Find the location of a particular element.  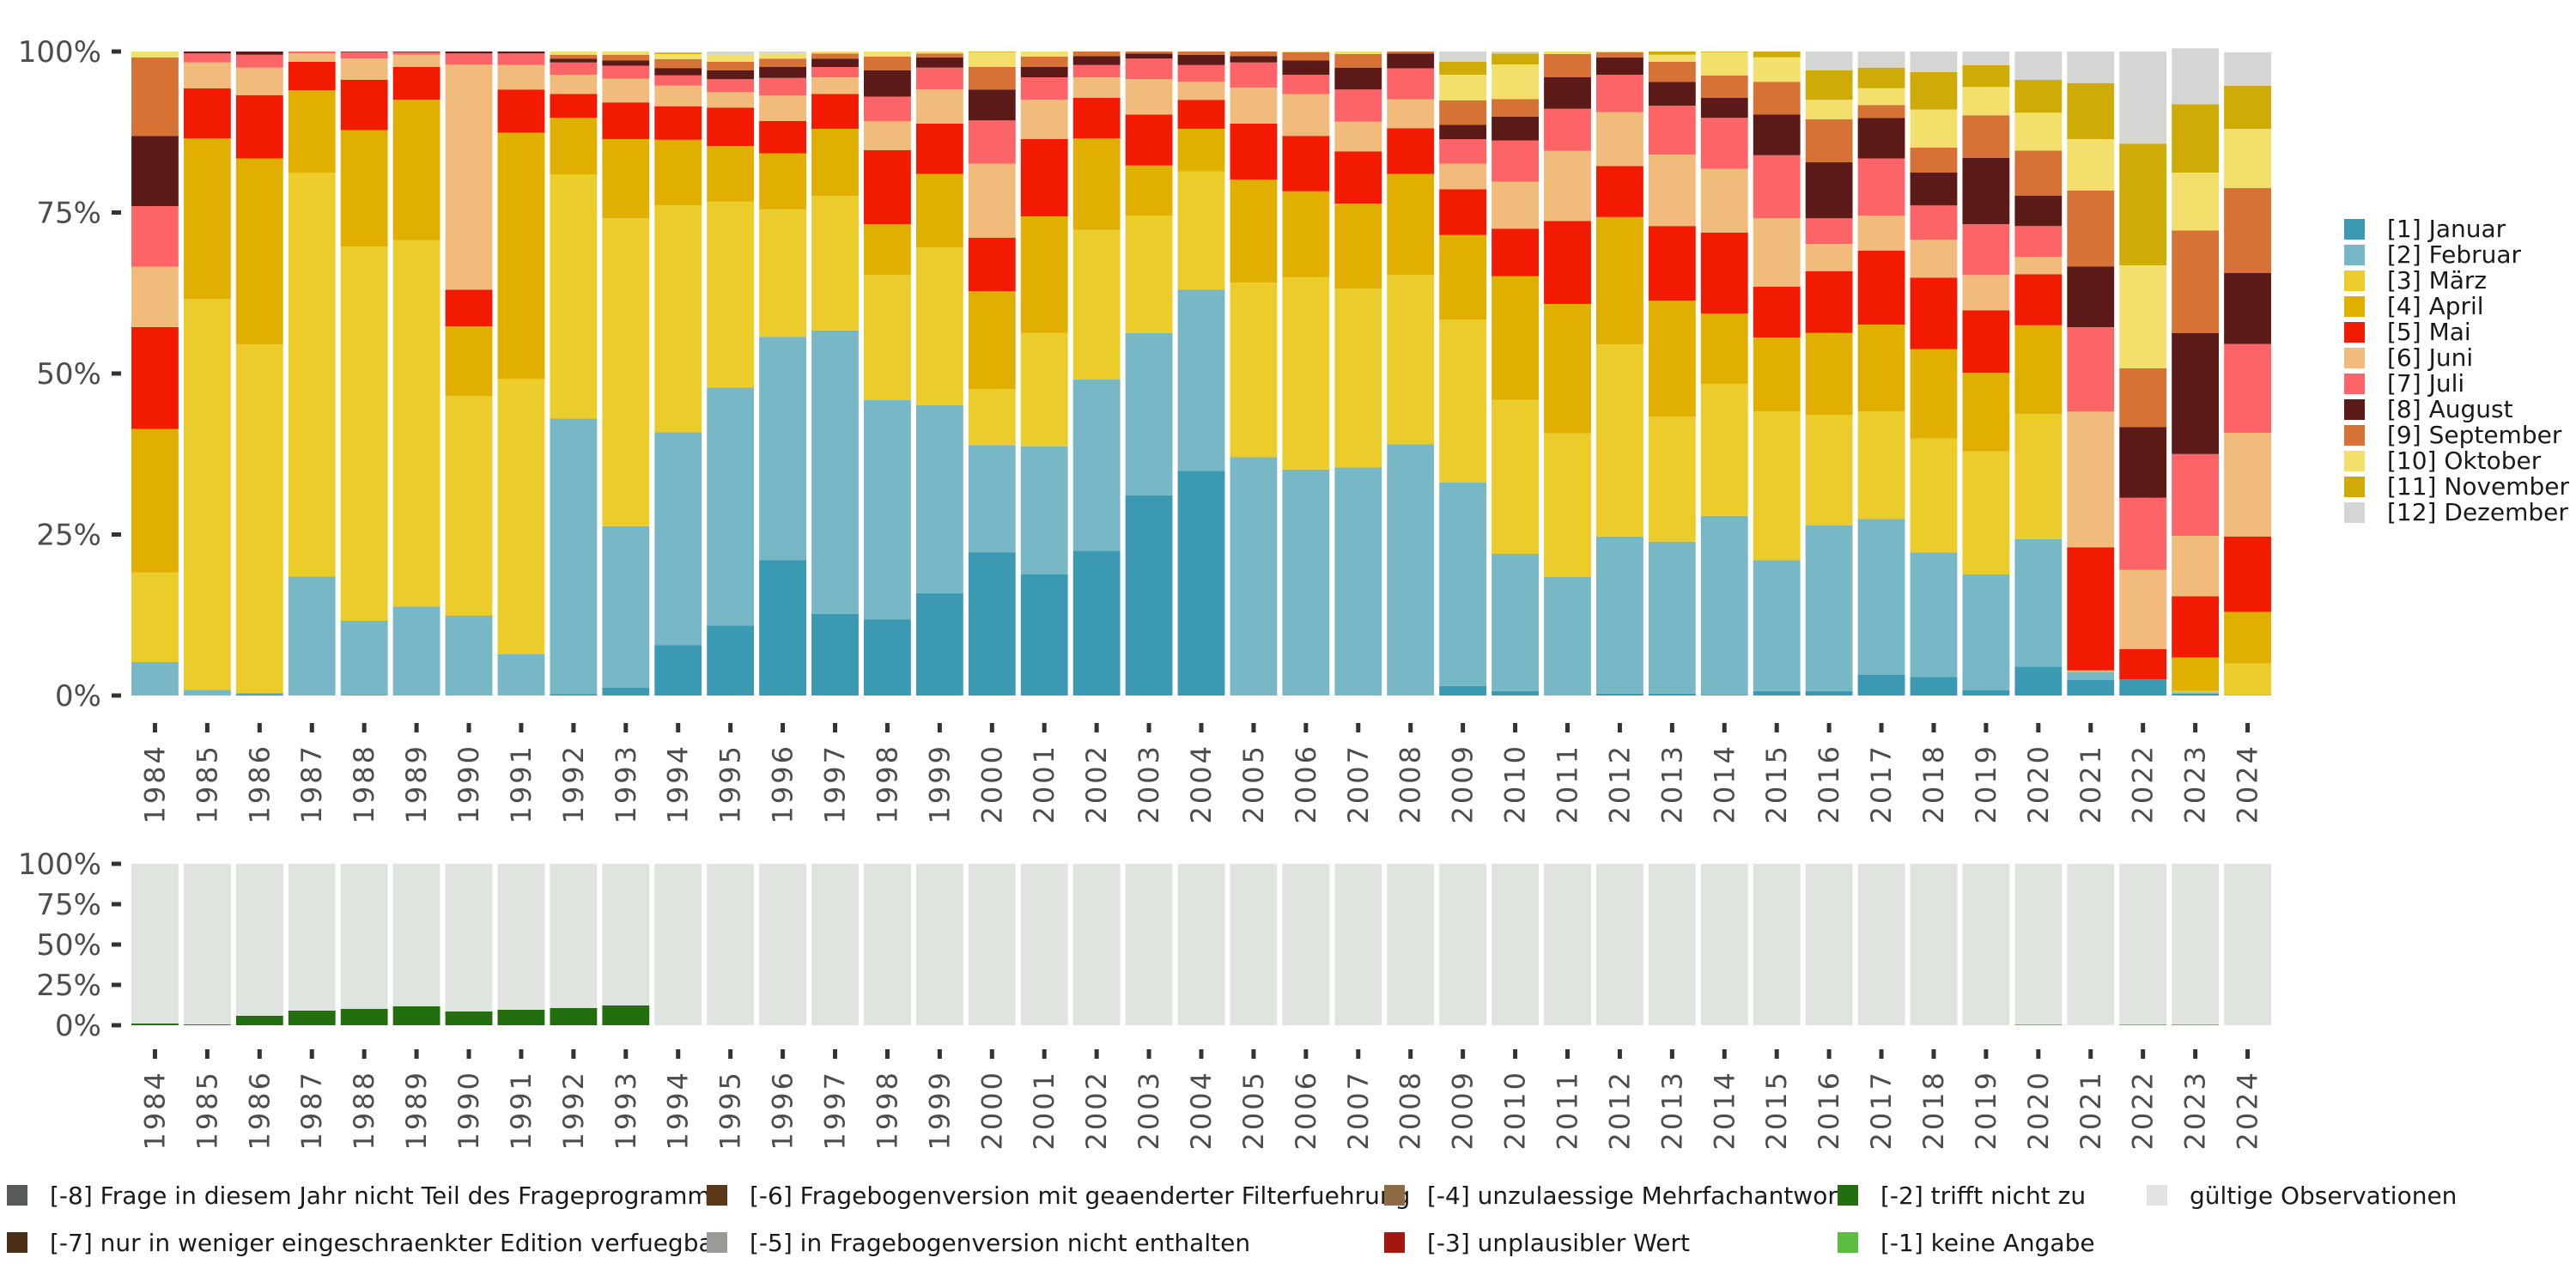

legend-item: [2] Februar is located at coordinates (2433, 254).